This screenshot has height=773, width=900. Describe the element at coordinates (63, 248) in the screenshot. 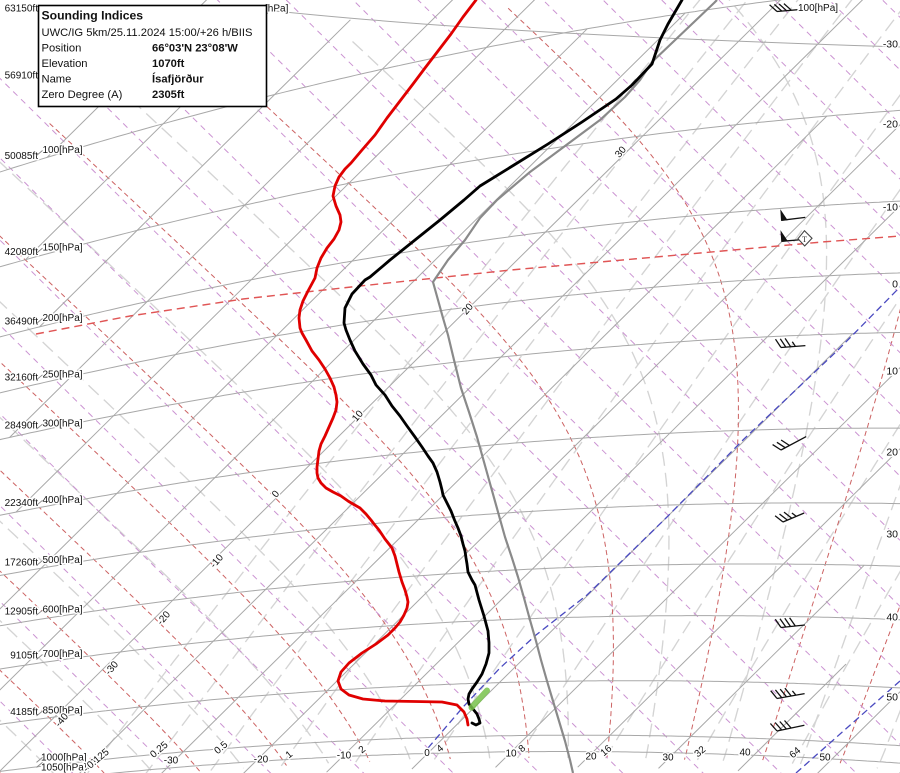

I see `svg-text: 150[hPa]` at that location.